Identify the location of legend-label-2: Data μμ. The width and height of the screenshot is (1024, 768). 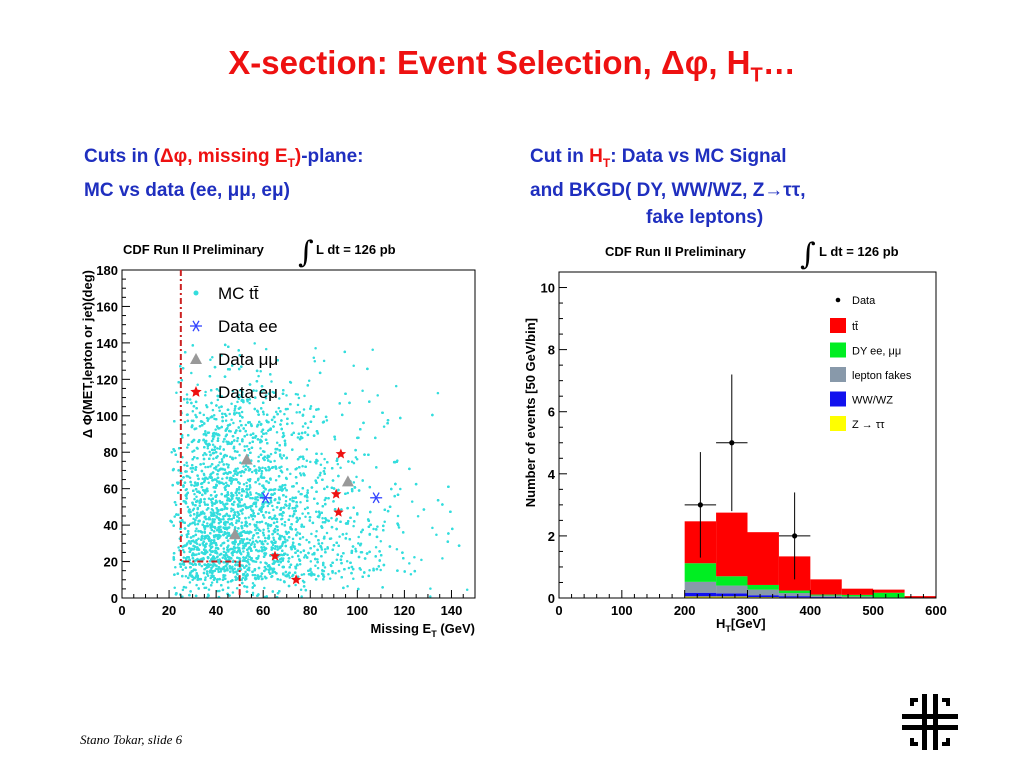
(248, 359).